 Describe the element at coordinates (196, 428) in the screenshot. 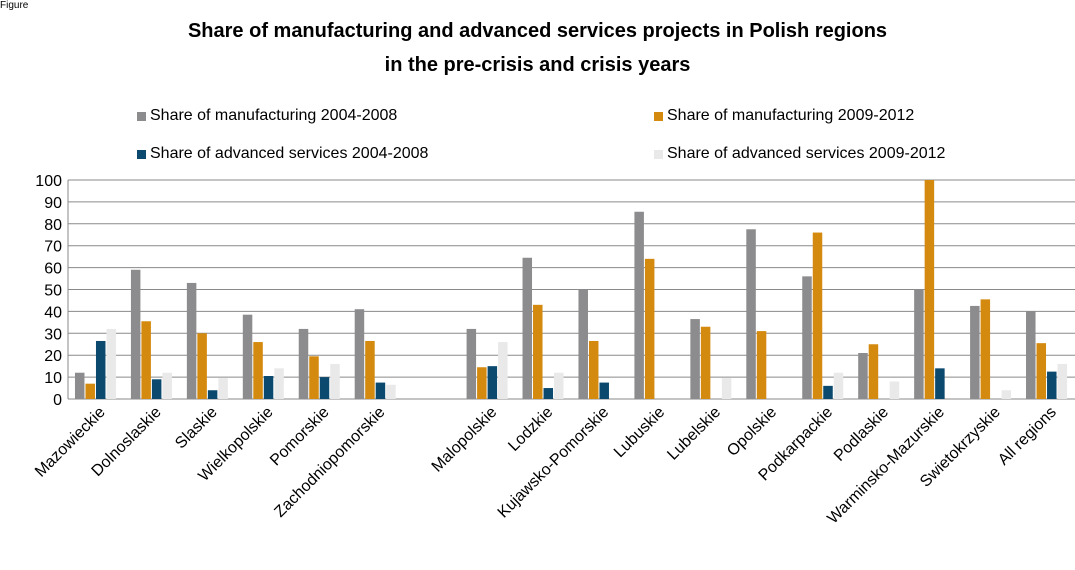

I see `x-tick-label: Slaskie` at that location.